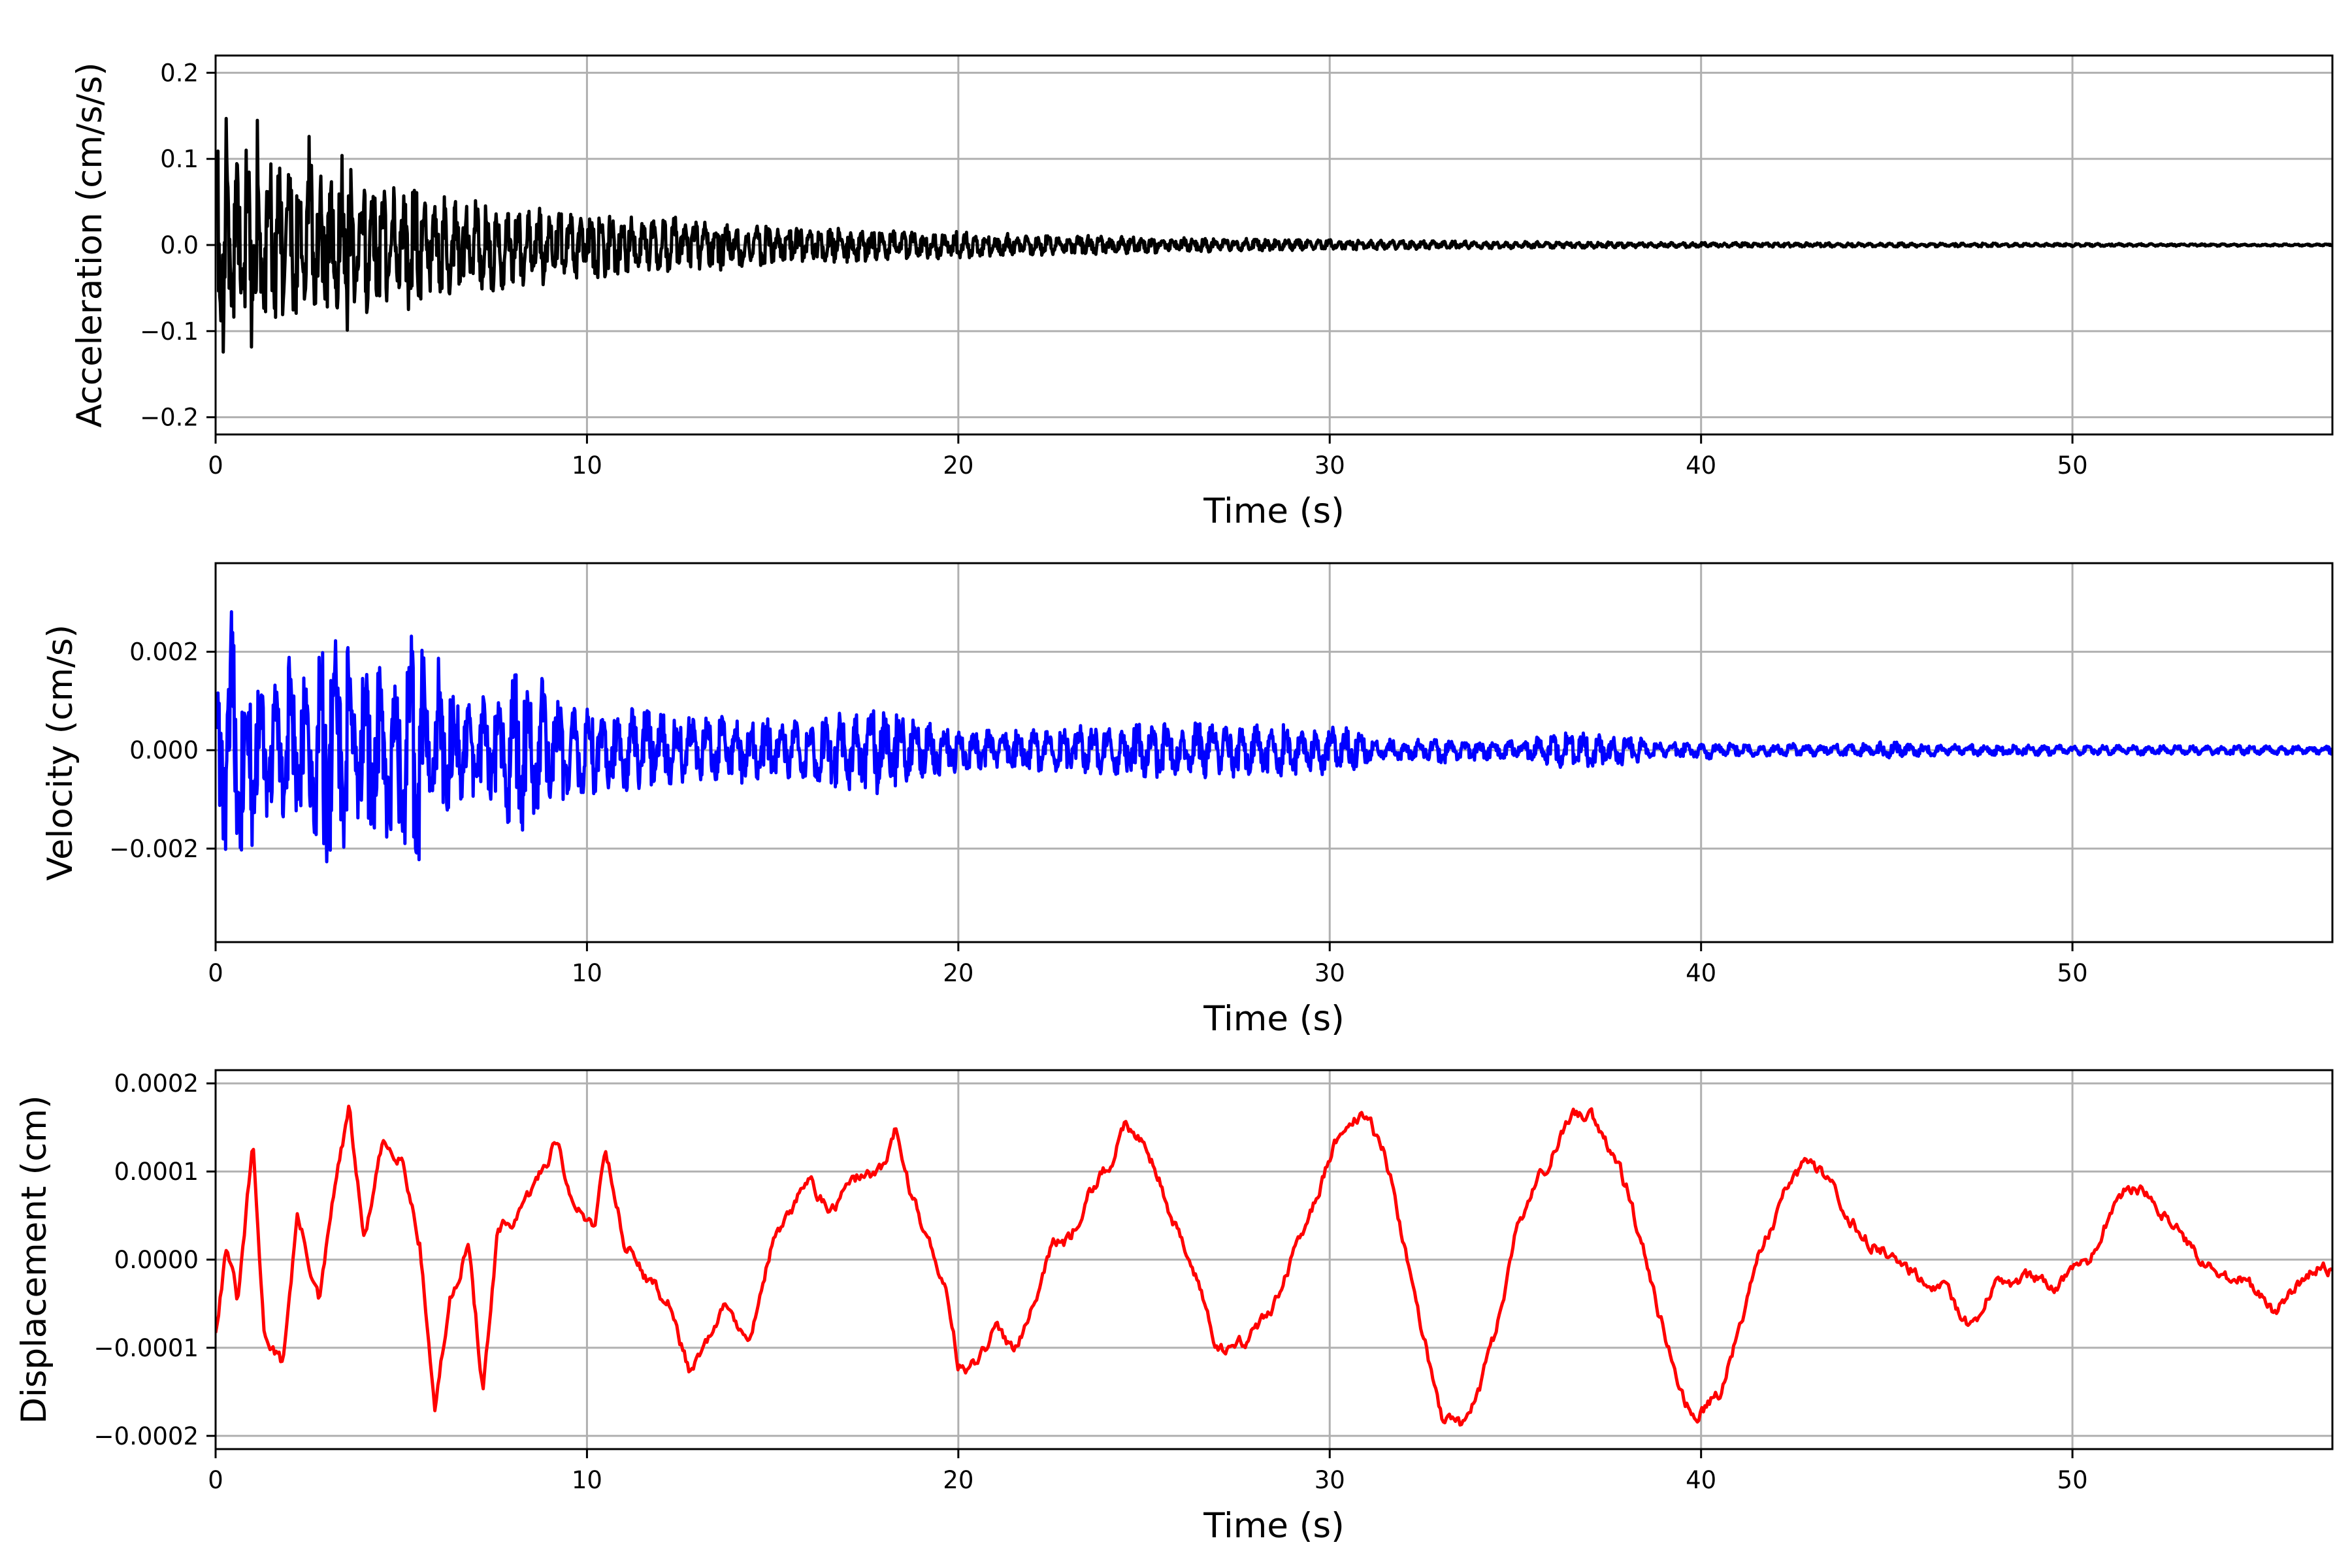  I want to click on acceleration-series-line, so click(1274, 235).